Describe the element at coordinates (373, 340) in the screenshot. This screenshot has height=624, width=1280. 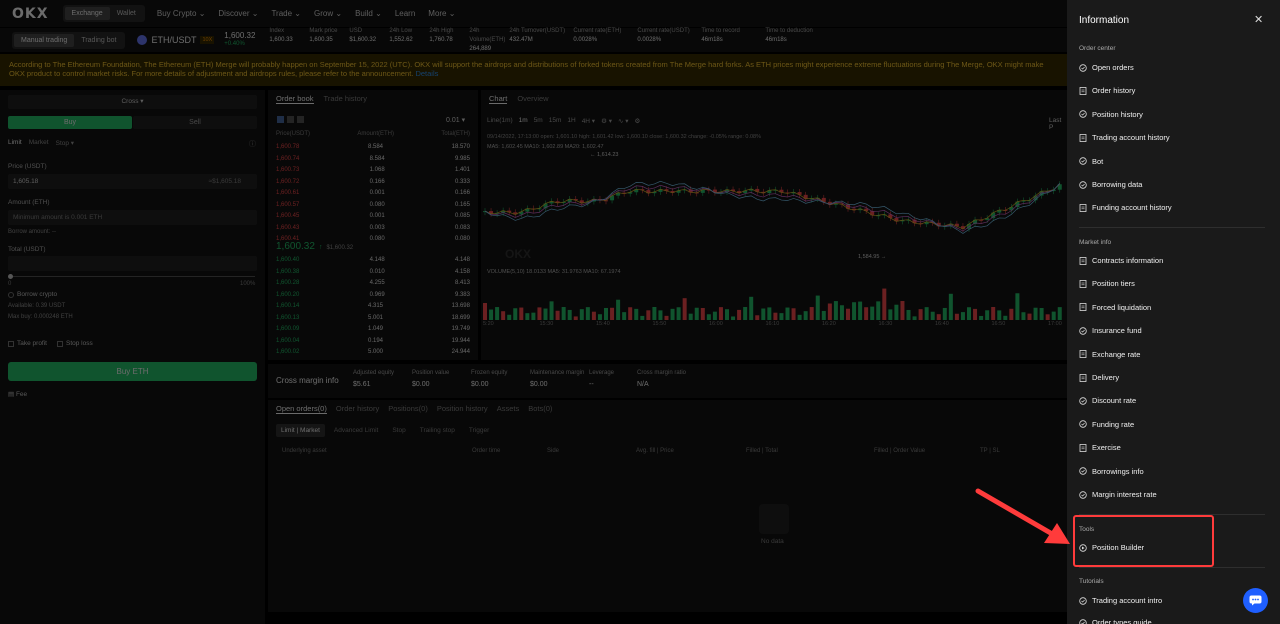
I see `bids-row: 1,600.04 0.194 19.944` at that location.